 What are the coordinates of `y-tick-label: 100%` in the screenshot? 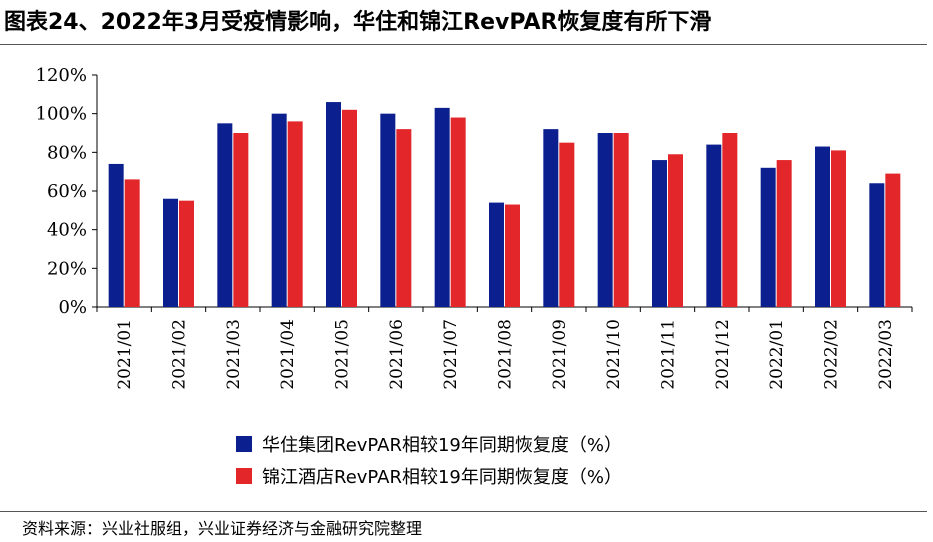 It's located at (61, 114).